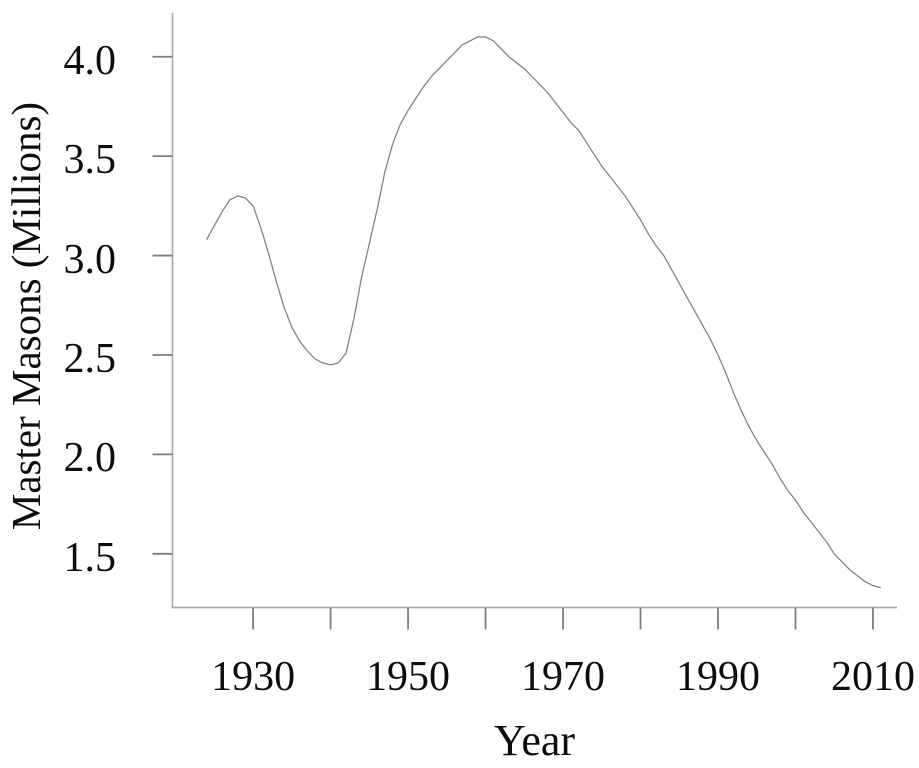  What do you see at coordinates (718, 677) in the screenshot?
I see `x-tick-label: 1990` at bounding box center [718, 677].